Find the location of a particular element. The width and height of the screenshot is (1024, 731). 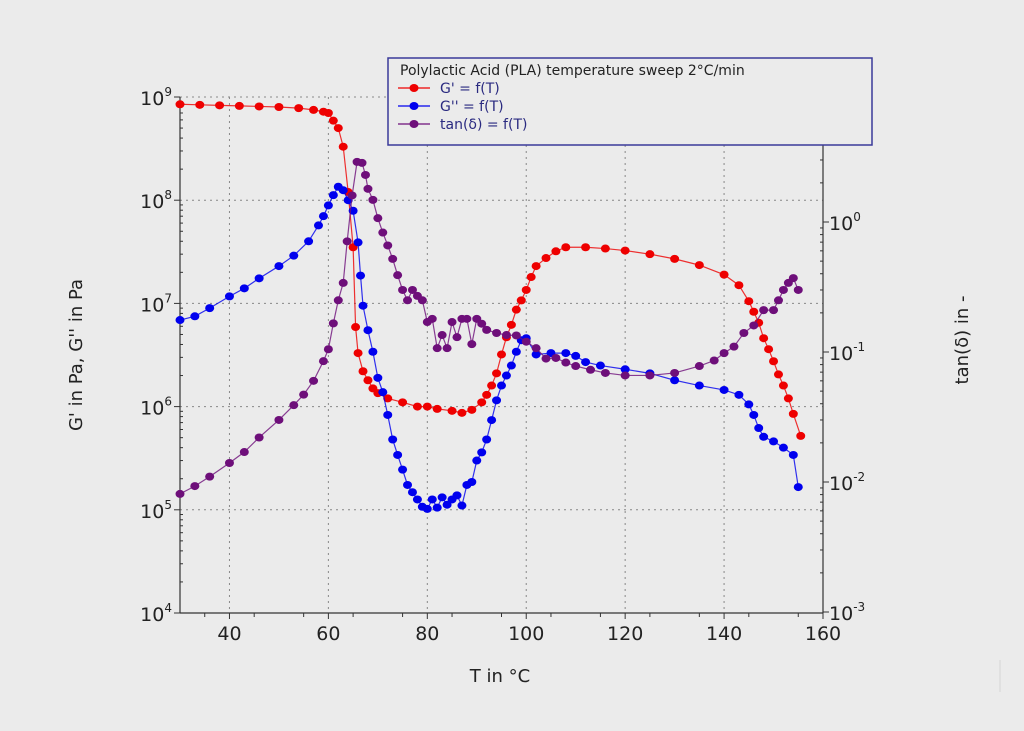

legend-label: tan(δ) = f(T) is located at coordinates (483, 125).